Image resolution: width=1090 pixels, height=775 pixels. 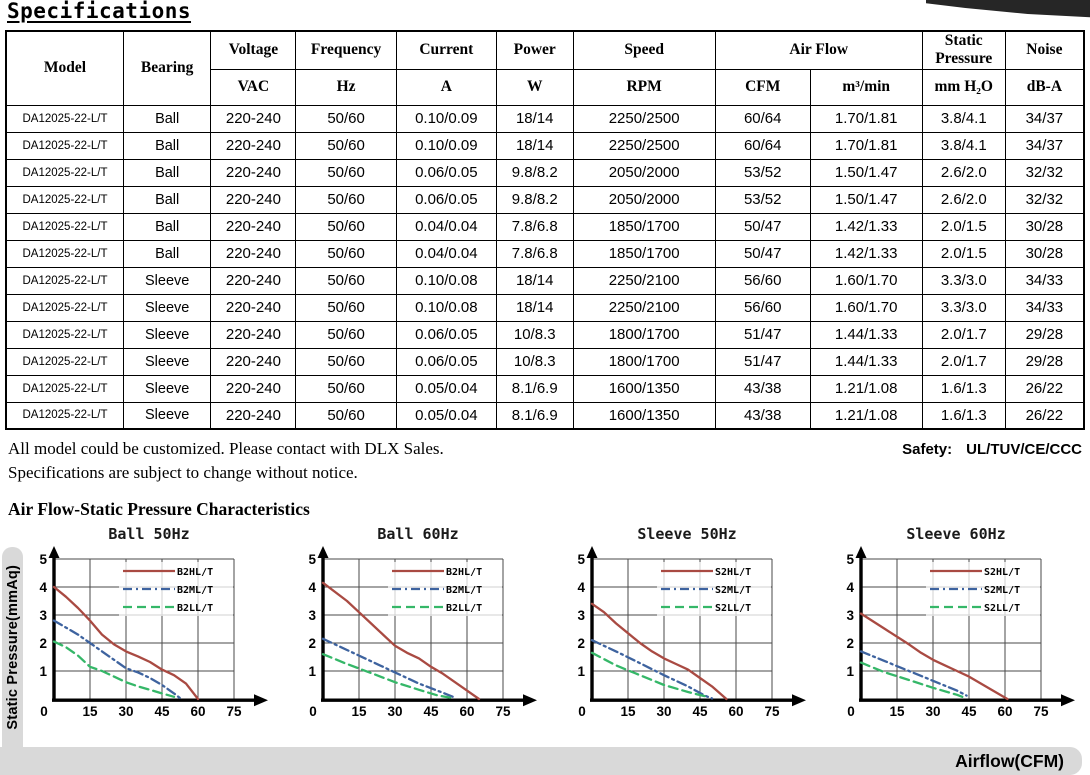 I want to click on table-cell: 1.44/1.33, so click(x=866, y=334).